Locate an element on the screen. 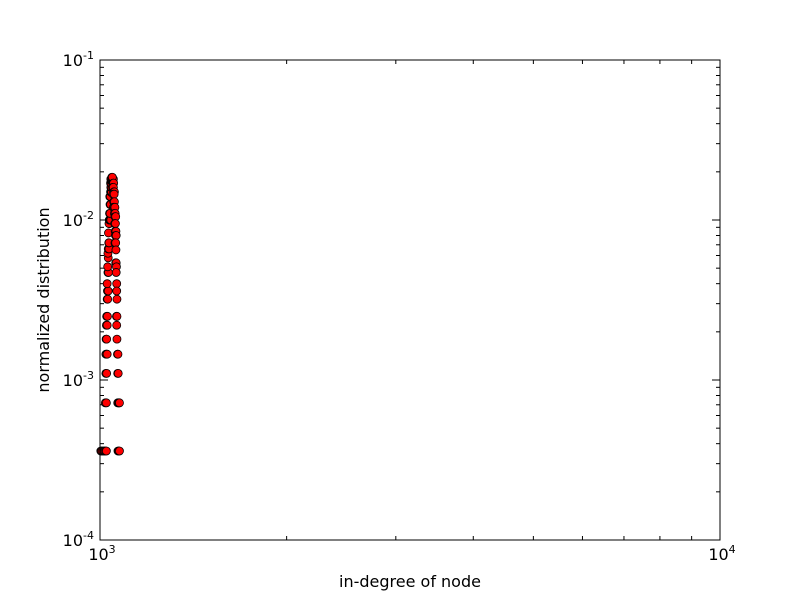  y-axis-label: normalized distribution is located at coordinates (43, 299).